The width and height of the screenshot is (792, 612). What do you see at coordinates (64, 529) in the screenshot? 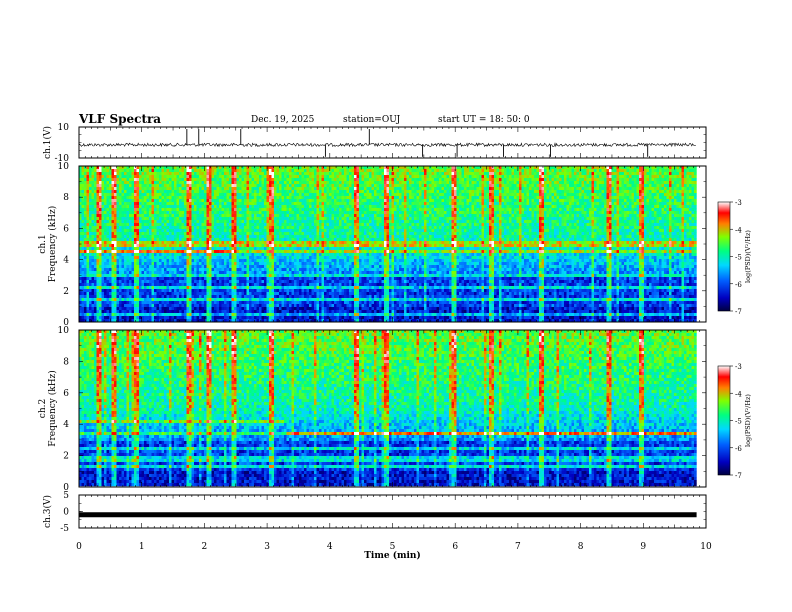
I see `y-tick-label: -5` at bounding box center [64, 529].